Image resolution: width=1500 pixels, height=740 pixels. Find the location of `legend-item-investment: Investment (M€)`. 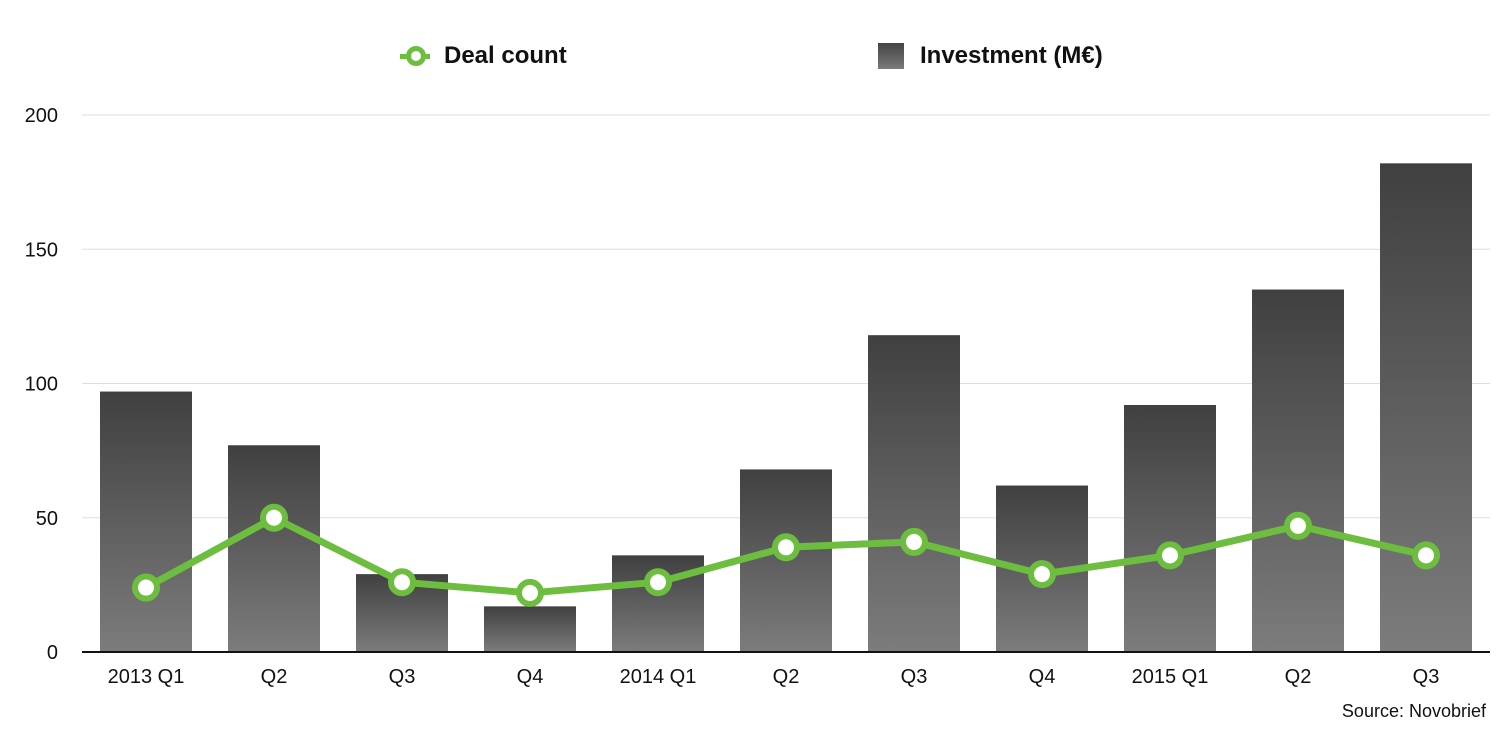

legend-item-investment: Investment (M€) is located at coordinates (990, 56).